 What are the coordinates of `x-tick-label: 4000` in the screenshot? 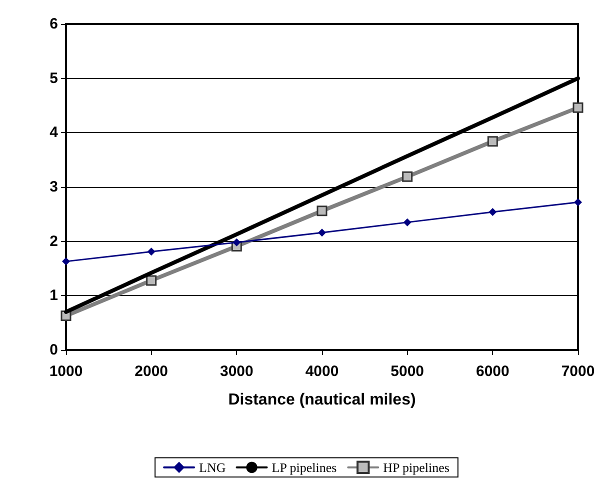 It's located at (322, 371).